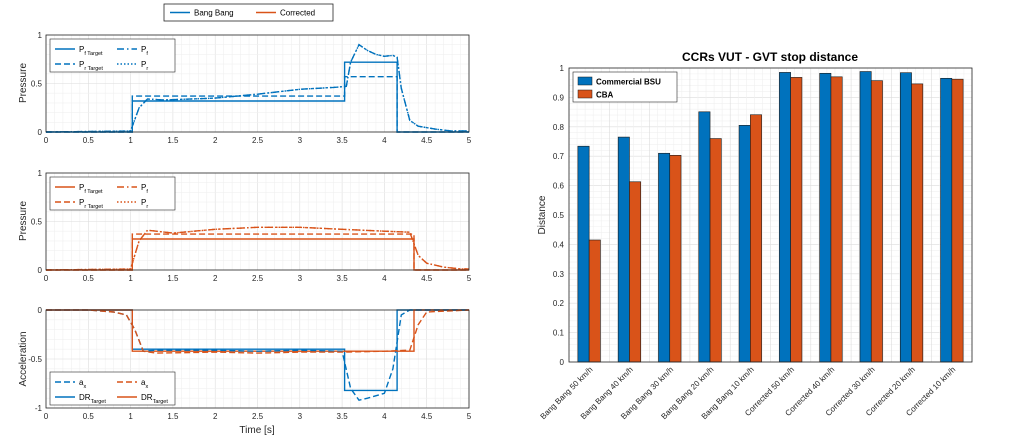  I want to click on y-tick-label: 0.6, so click(559, 186).